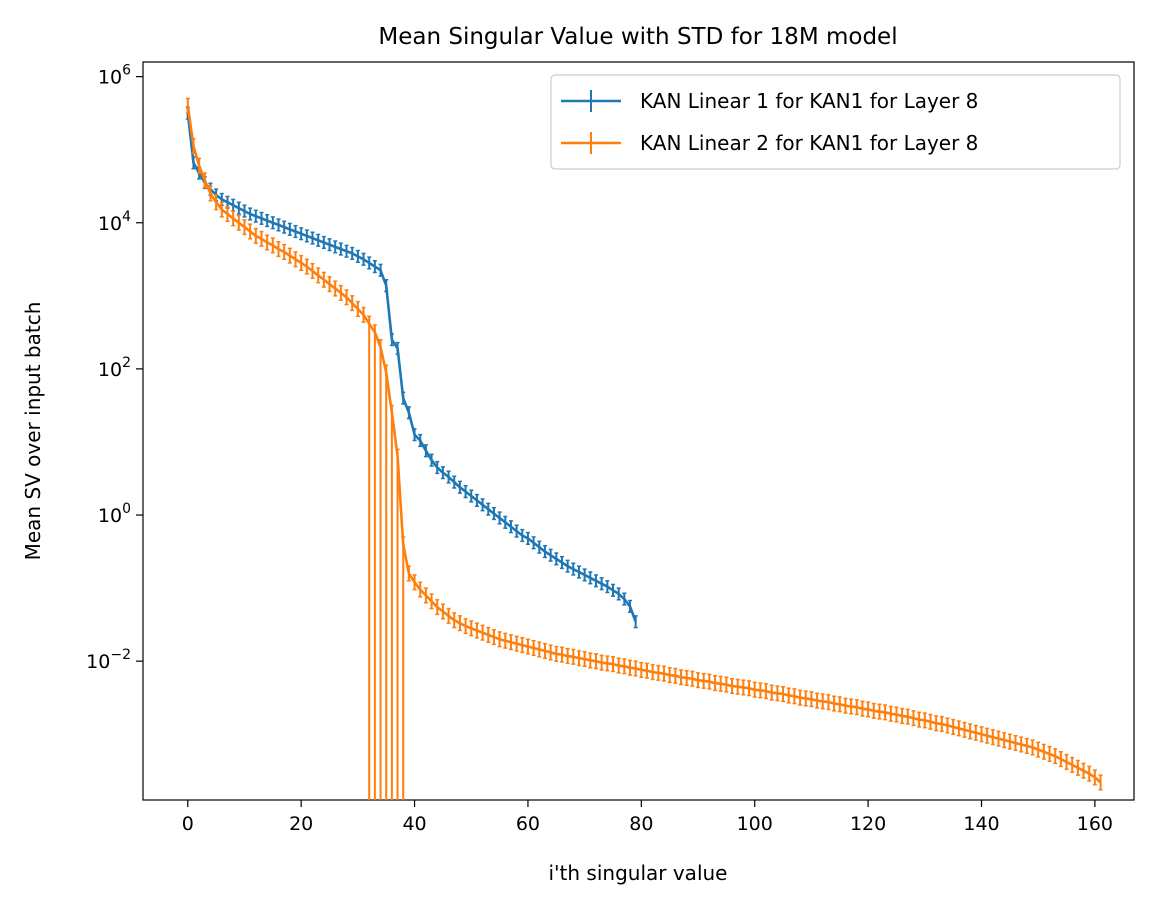  Describe the element at coordinates (126, 509) in the screenshot. I see `y-tick-exponent: 0` at that location.